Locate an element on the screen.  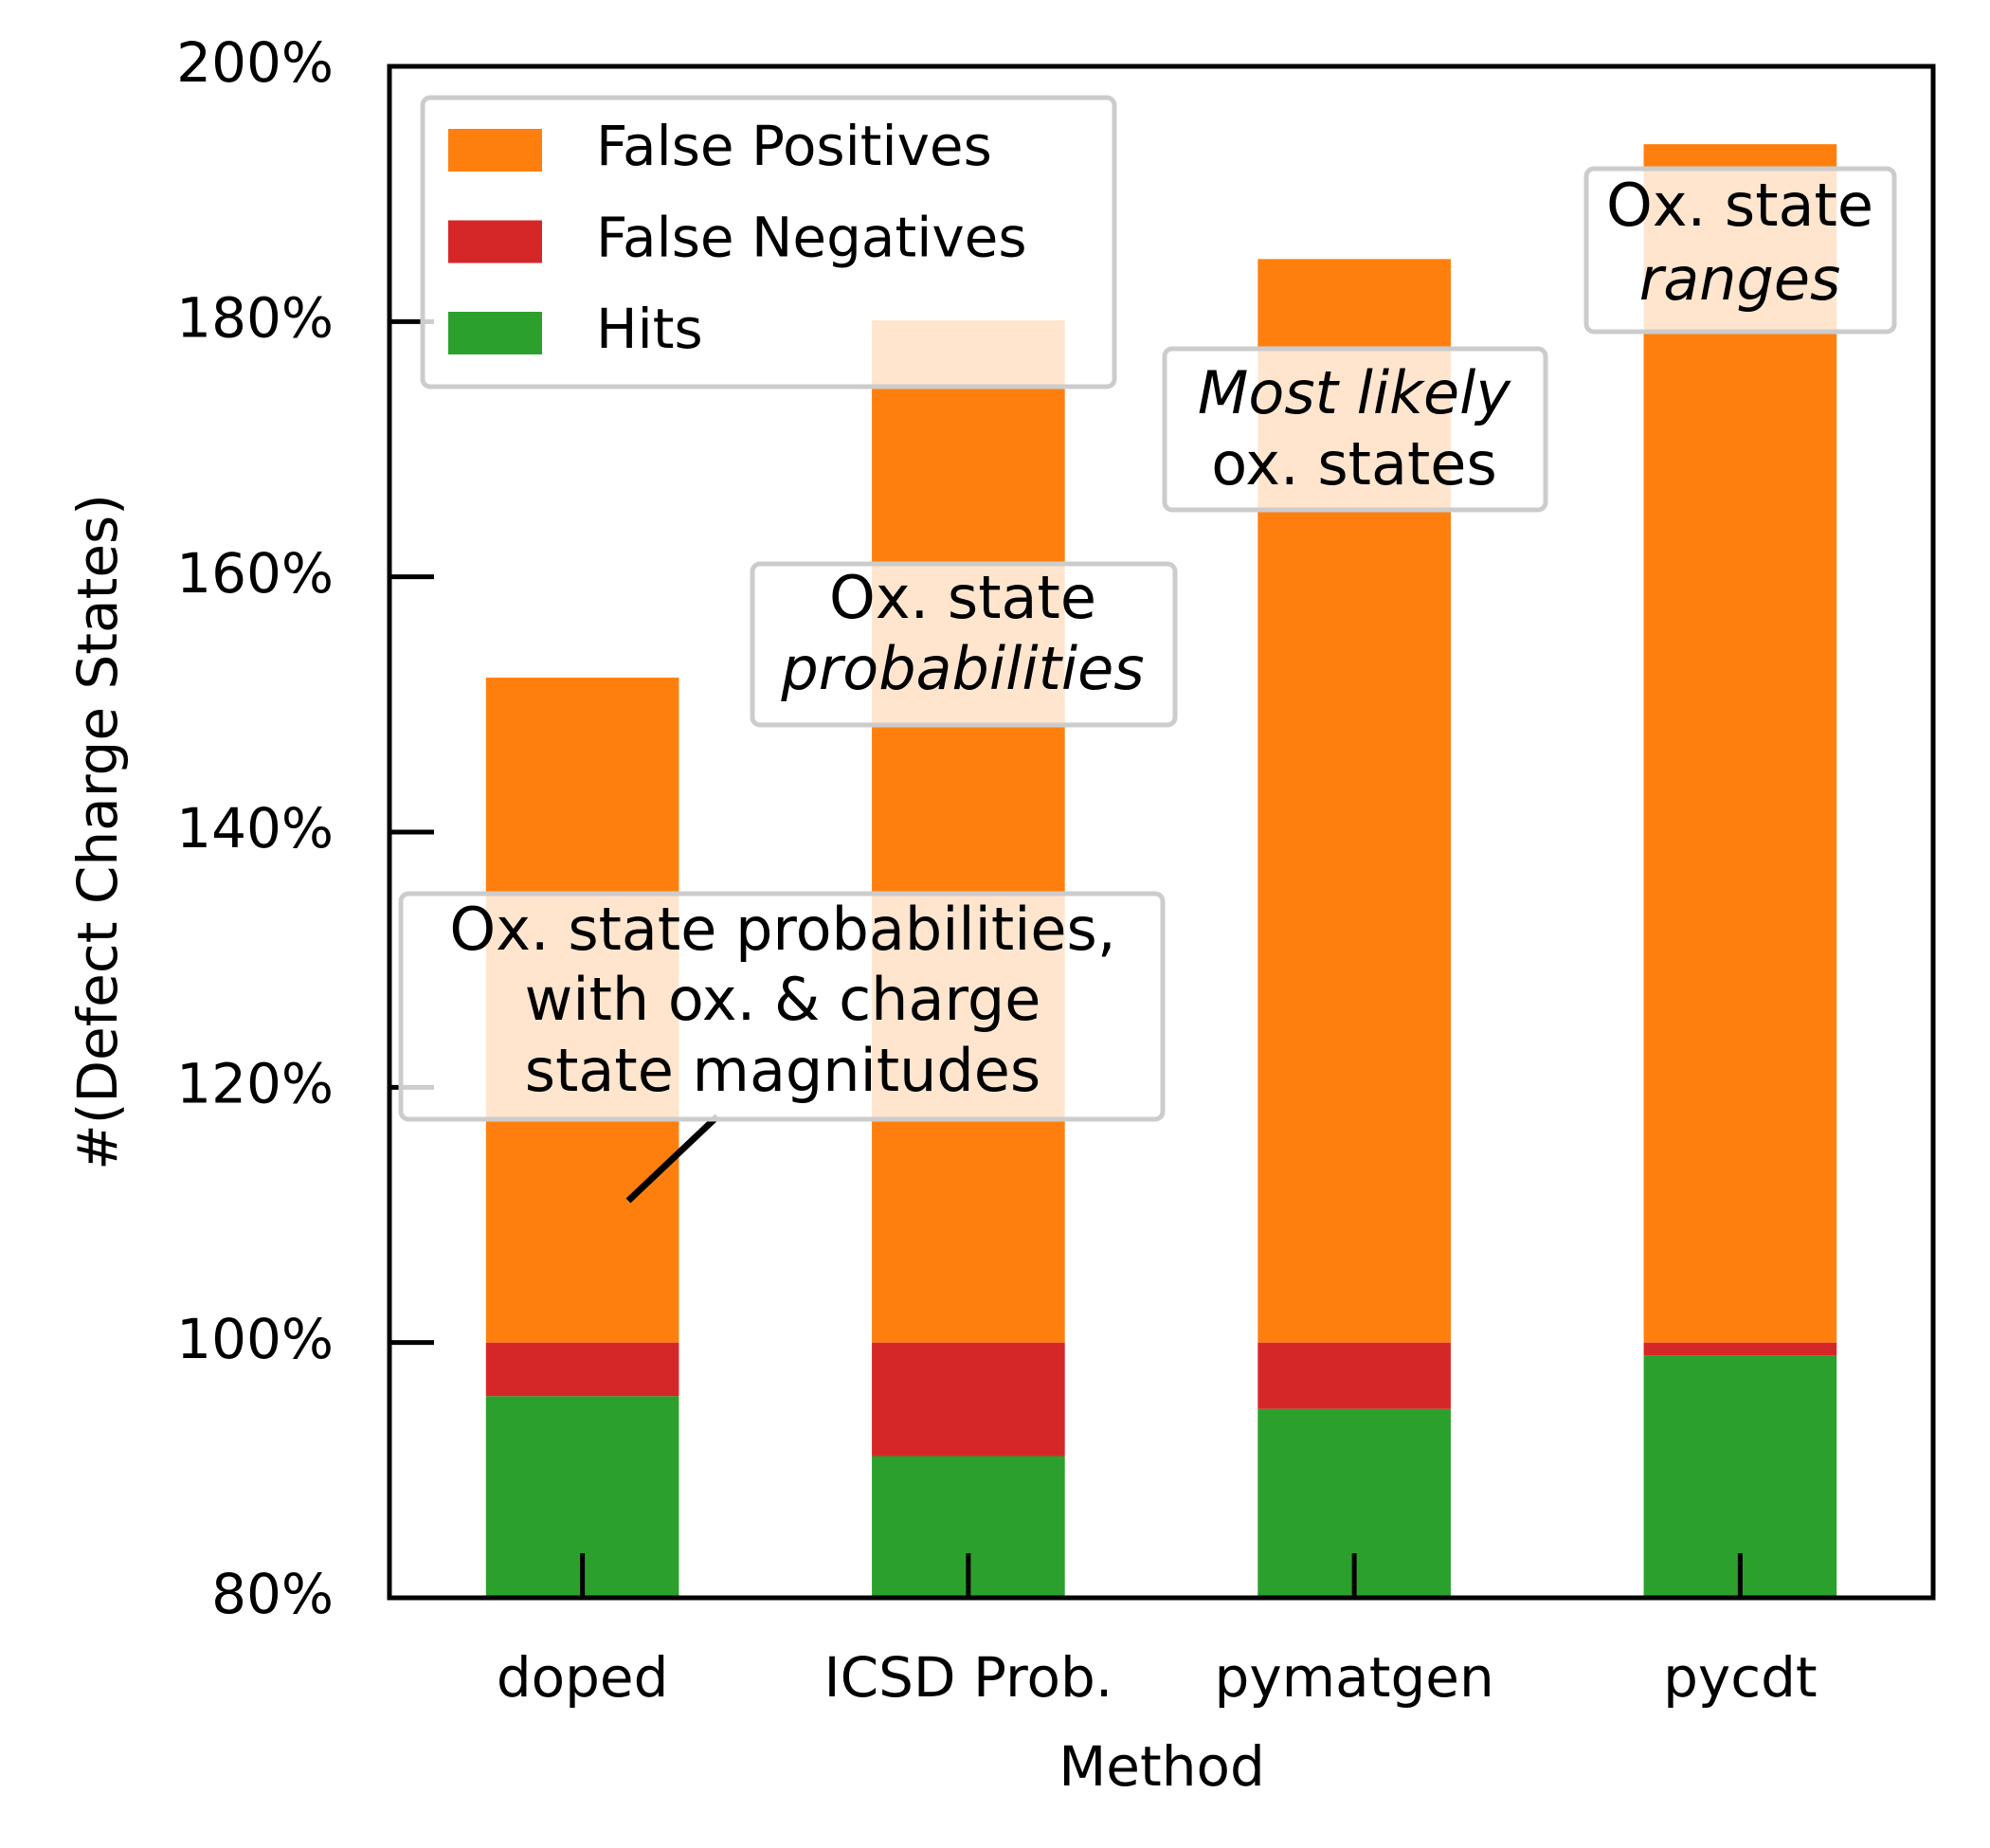
x-tick-label: doped is located at coordinates (583, 1678).